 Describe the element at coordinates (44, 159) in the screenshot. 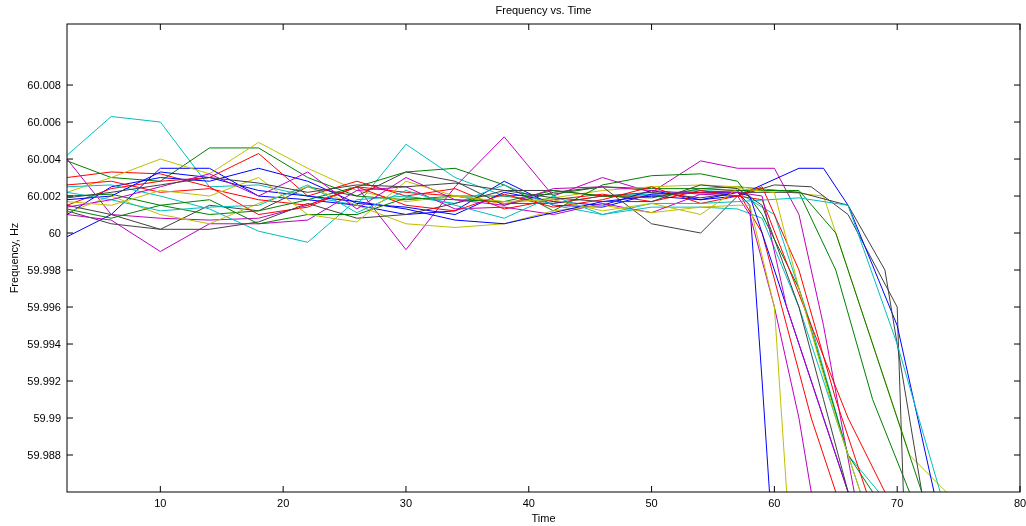

I see `y-tick-label: 60.004` at that location.